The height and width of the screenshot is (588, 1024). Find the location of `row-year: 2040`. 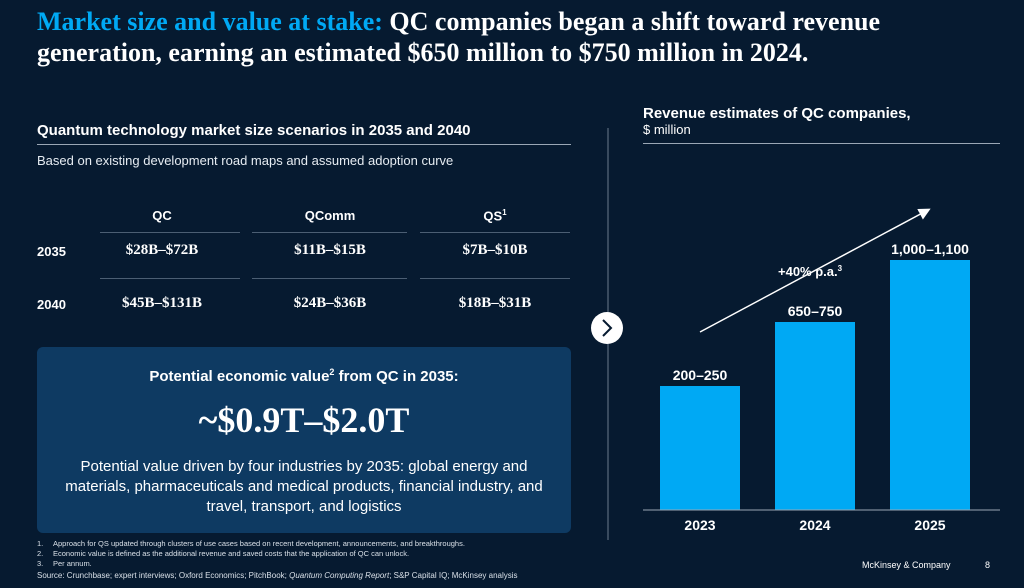

row-year: 2040 is located at coordinates (51, 304).